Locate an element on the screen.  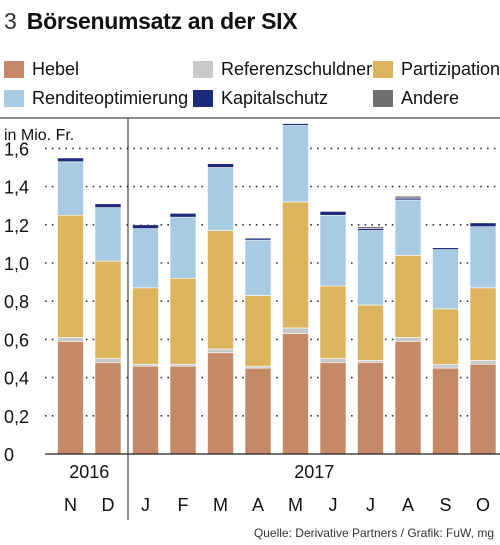
year-label: 2016 is located at coordinates (89, 472).